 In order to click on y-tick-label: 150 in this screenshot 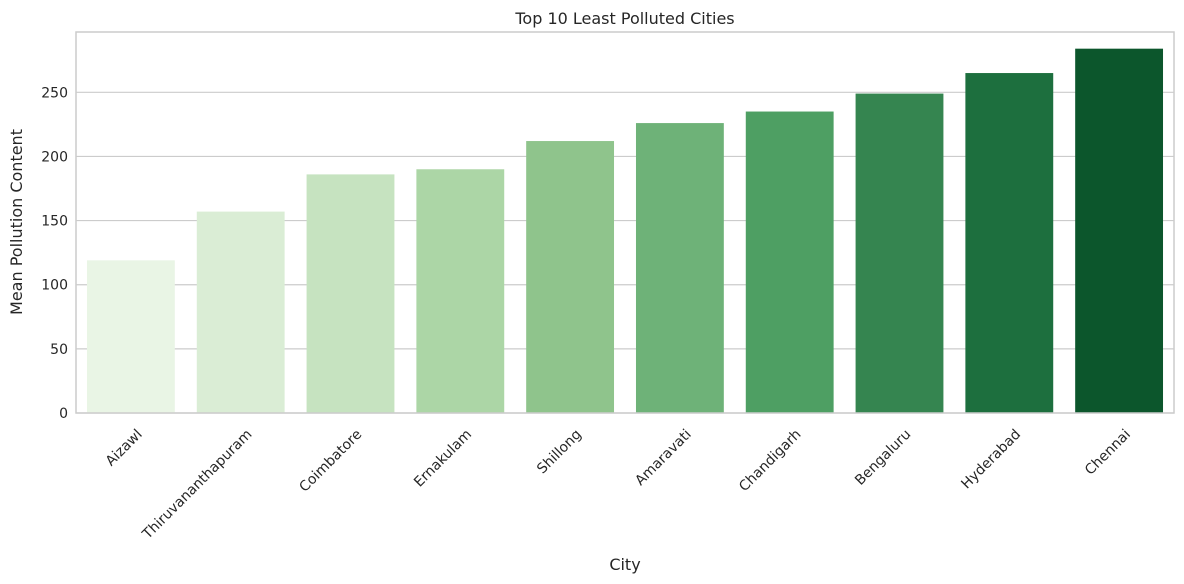, I will do `click(54, 222)`.